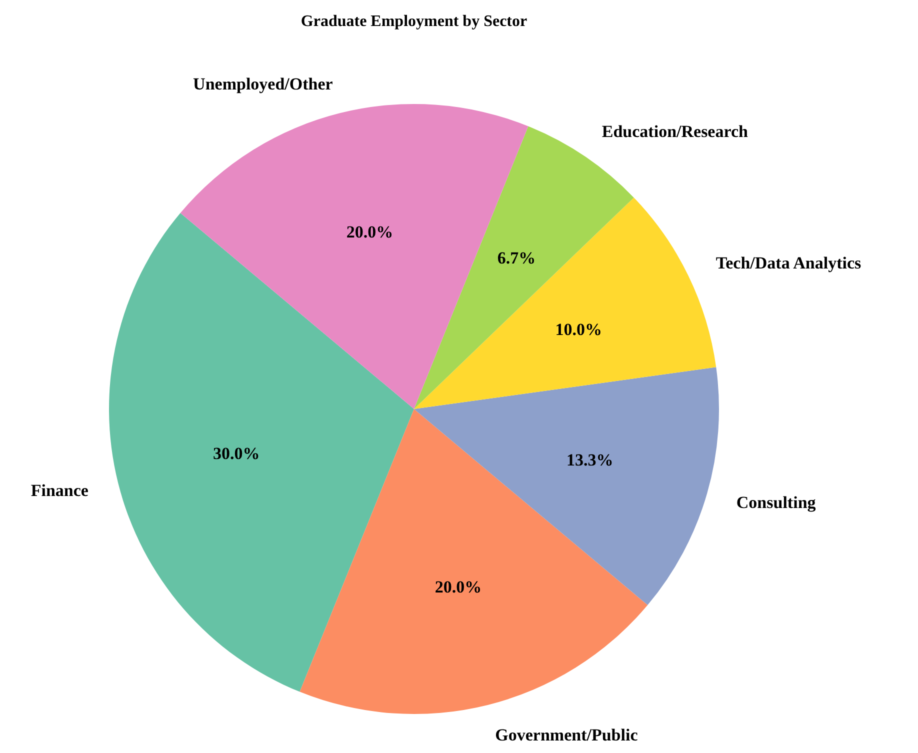 Image resolution: width=918 pixels, height=753 pixels. What do you see at coordinates (414, 21) in the screenshot?
I see `chart-title: Graduate Employment by Sector` at bounding box center [414, 21].